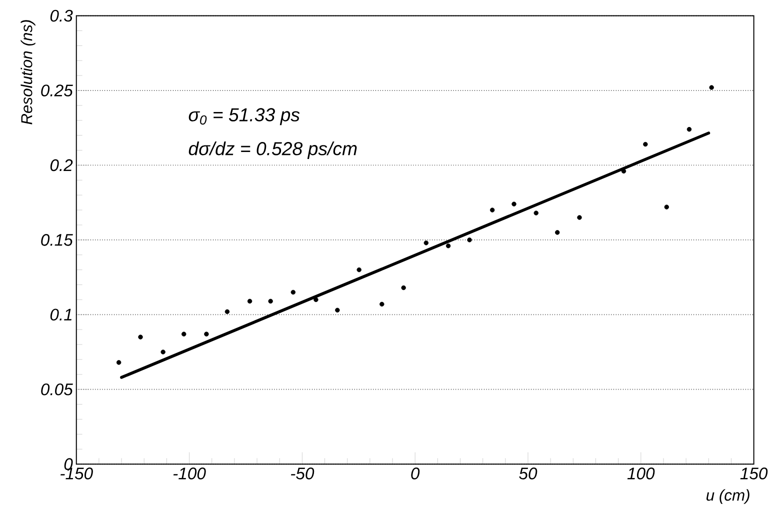 This screenshot has width=771, height=507. Describe the element at coordinates (272, 150) in the screenshot. I see `annotation: dσ/dz = 0.528 ps/cm` at that location.